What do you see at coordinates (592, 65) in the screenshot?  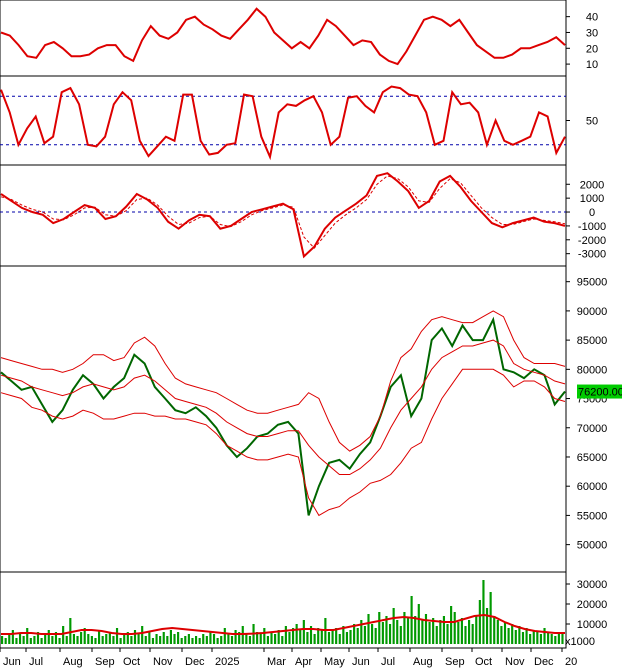 I see `adx-ytick-label-0: 10` at bounding box center [592, 65].